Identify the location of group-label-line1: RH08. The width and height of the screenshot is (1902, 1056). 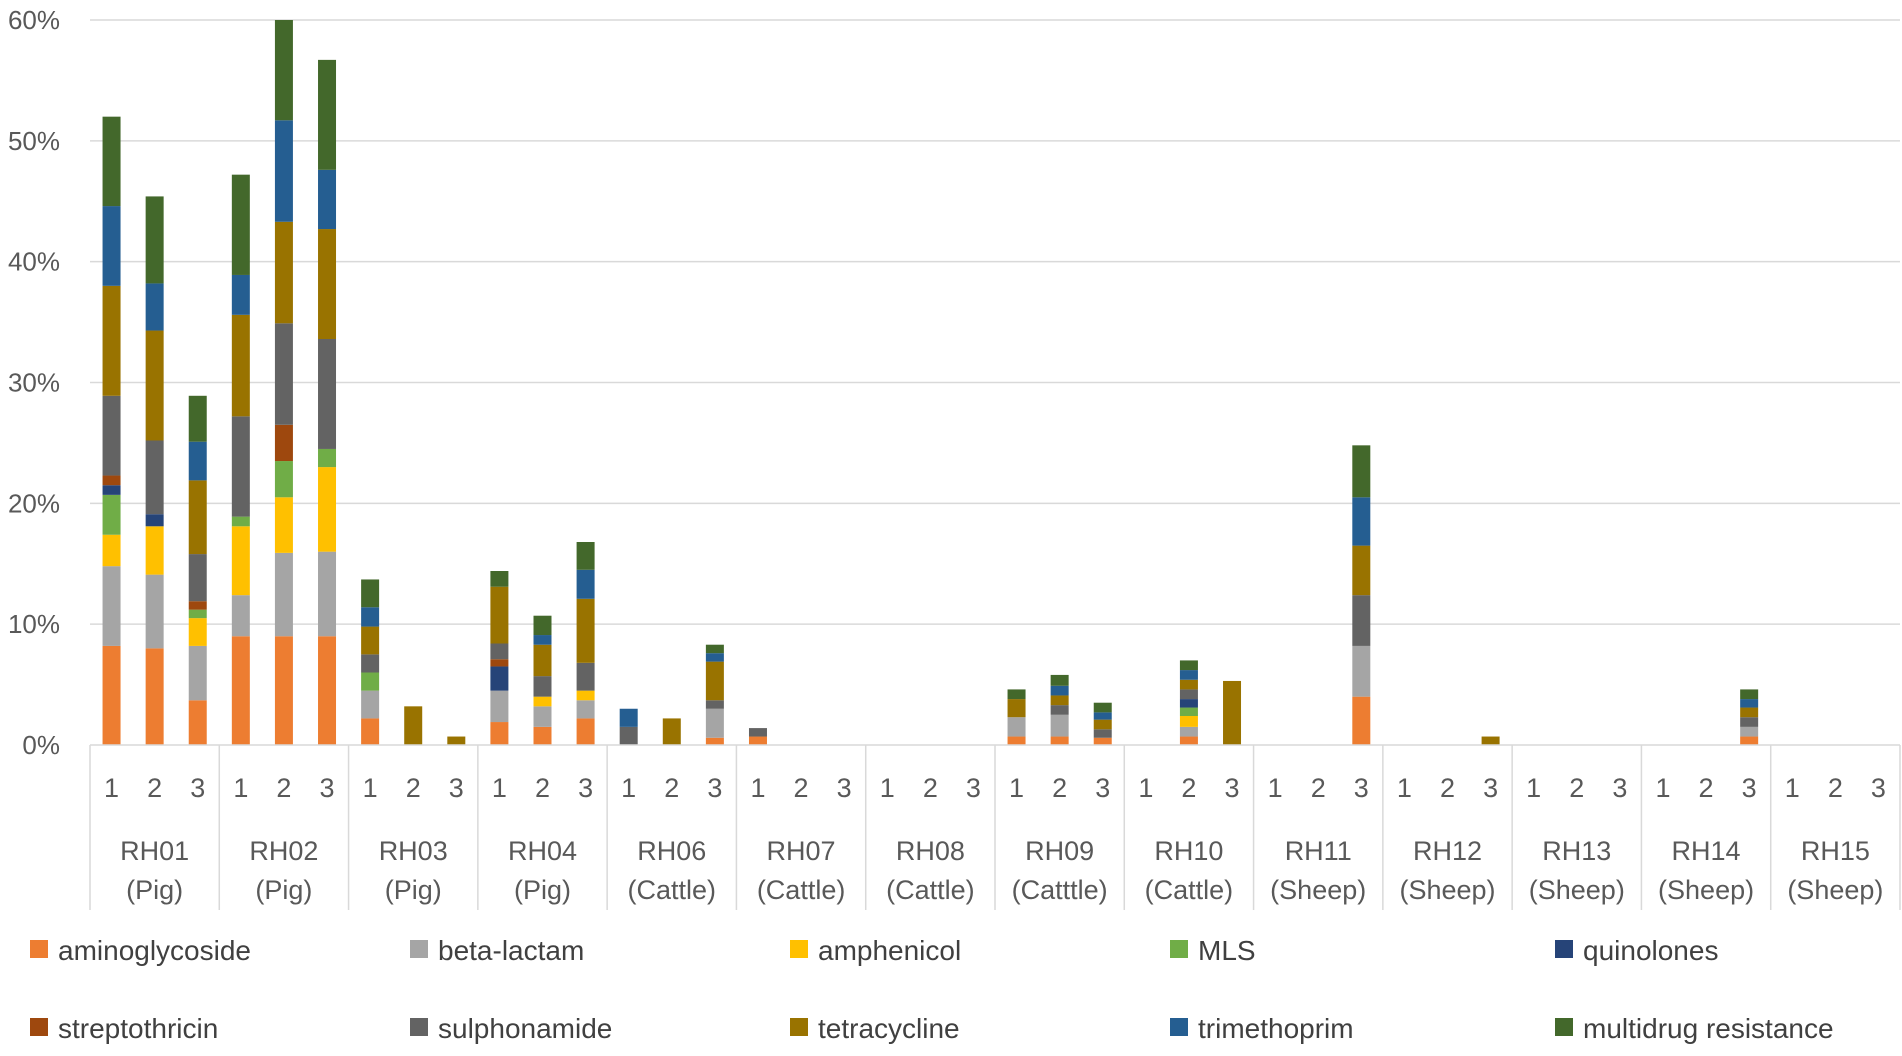
(930, 851).